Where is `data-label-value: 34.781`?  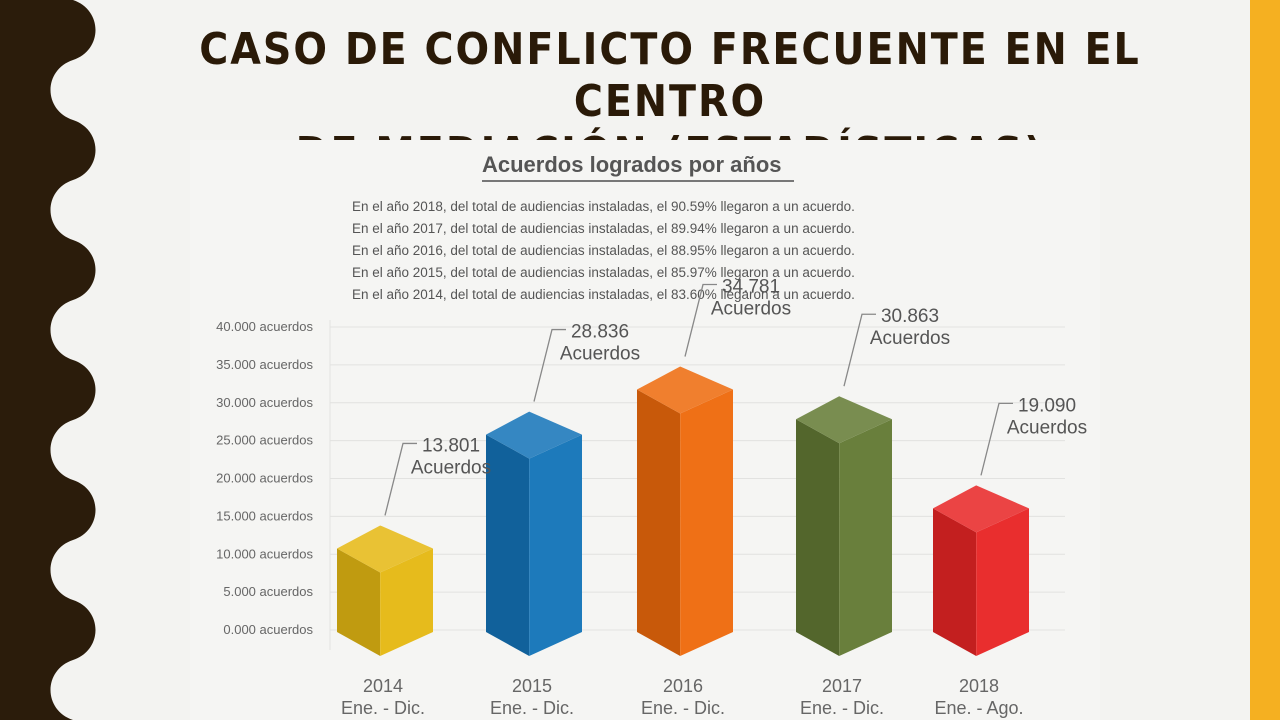 data-label-value: 34.781 is located at coordinates (751, 287).